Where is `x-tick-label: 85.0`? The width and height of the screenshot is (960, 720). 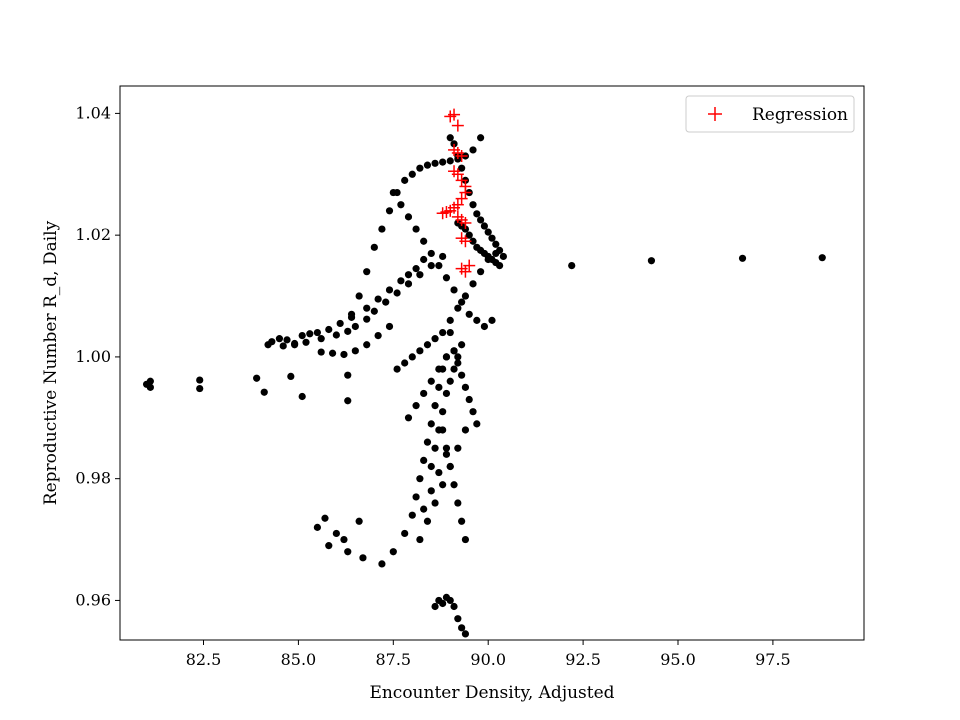
x-tick-label: 85.0 is located at coordinates (299, 659).